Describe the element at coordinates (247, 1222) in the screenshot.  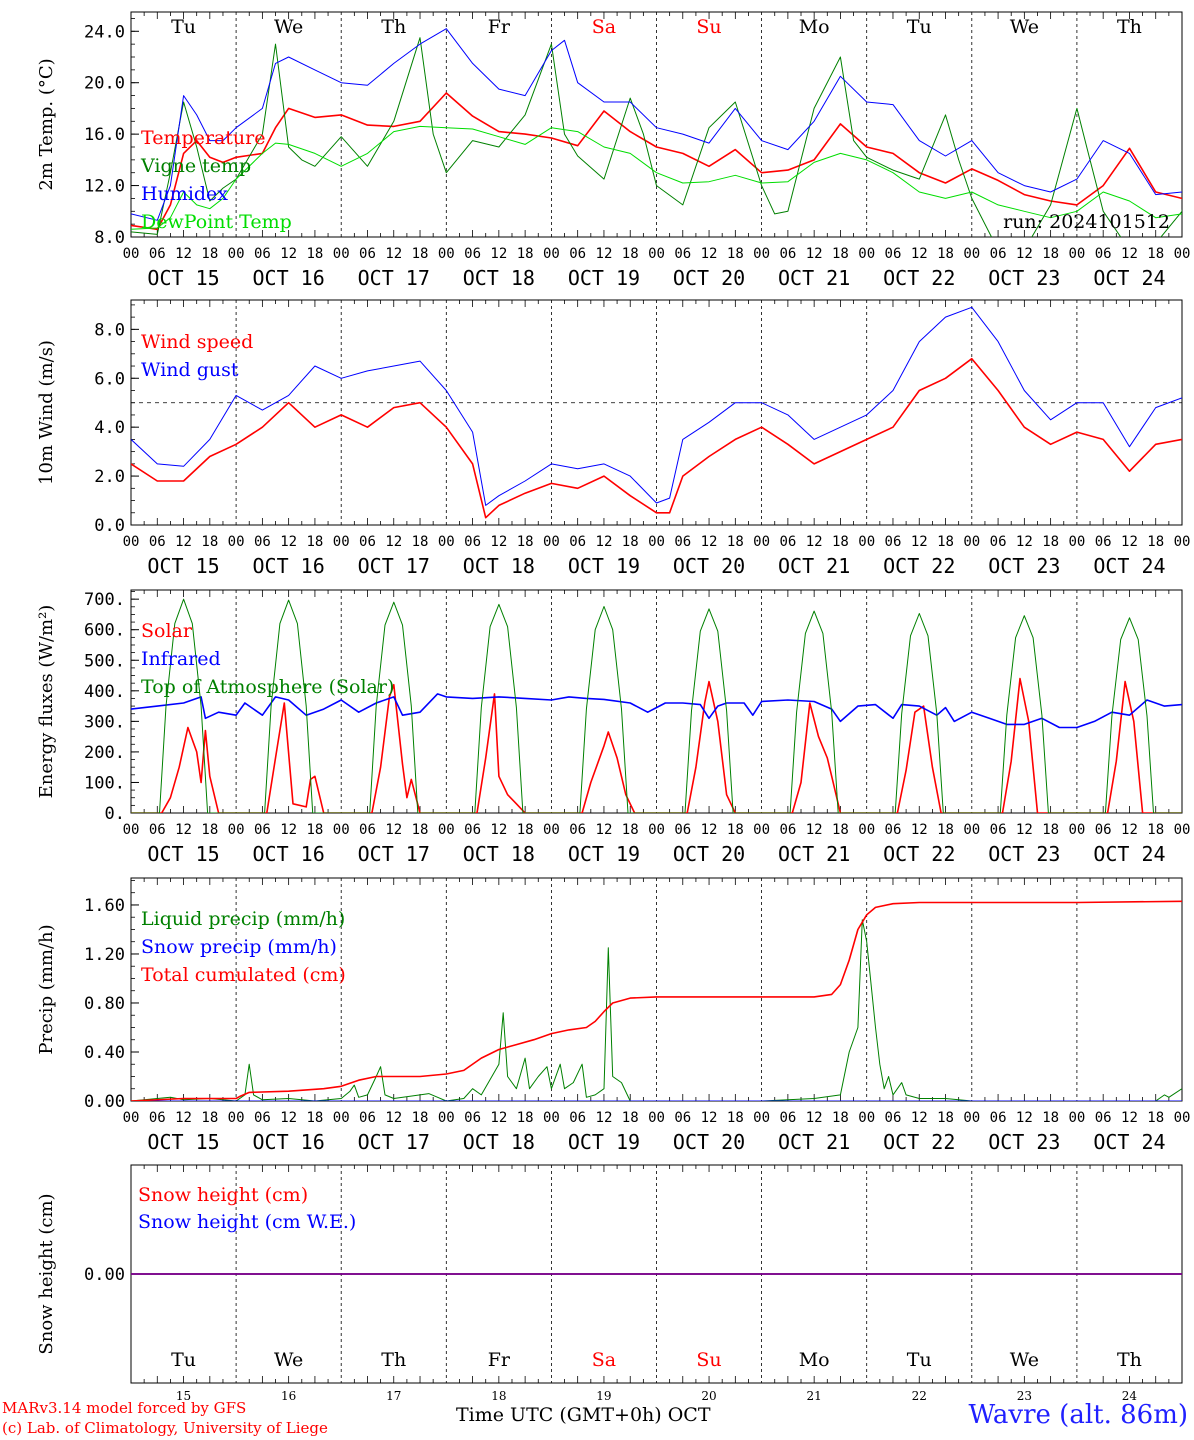
I see `legend-snow-height-cm-w-e-: Snow height (cm W.E.)` at that location.